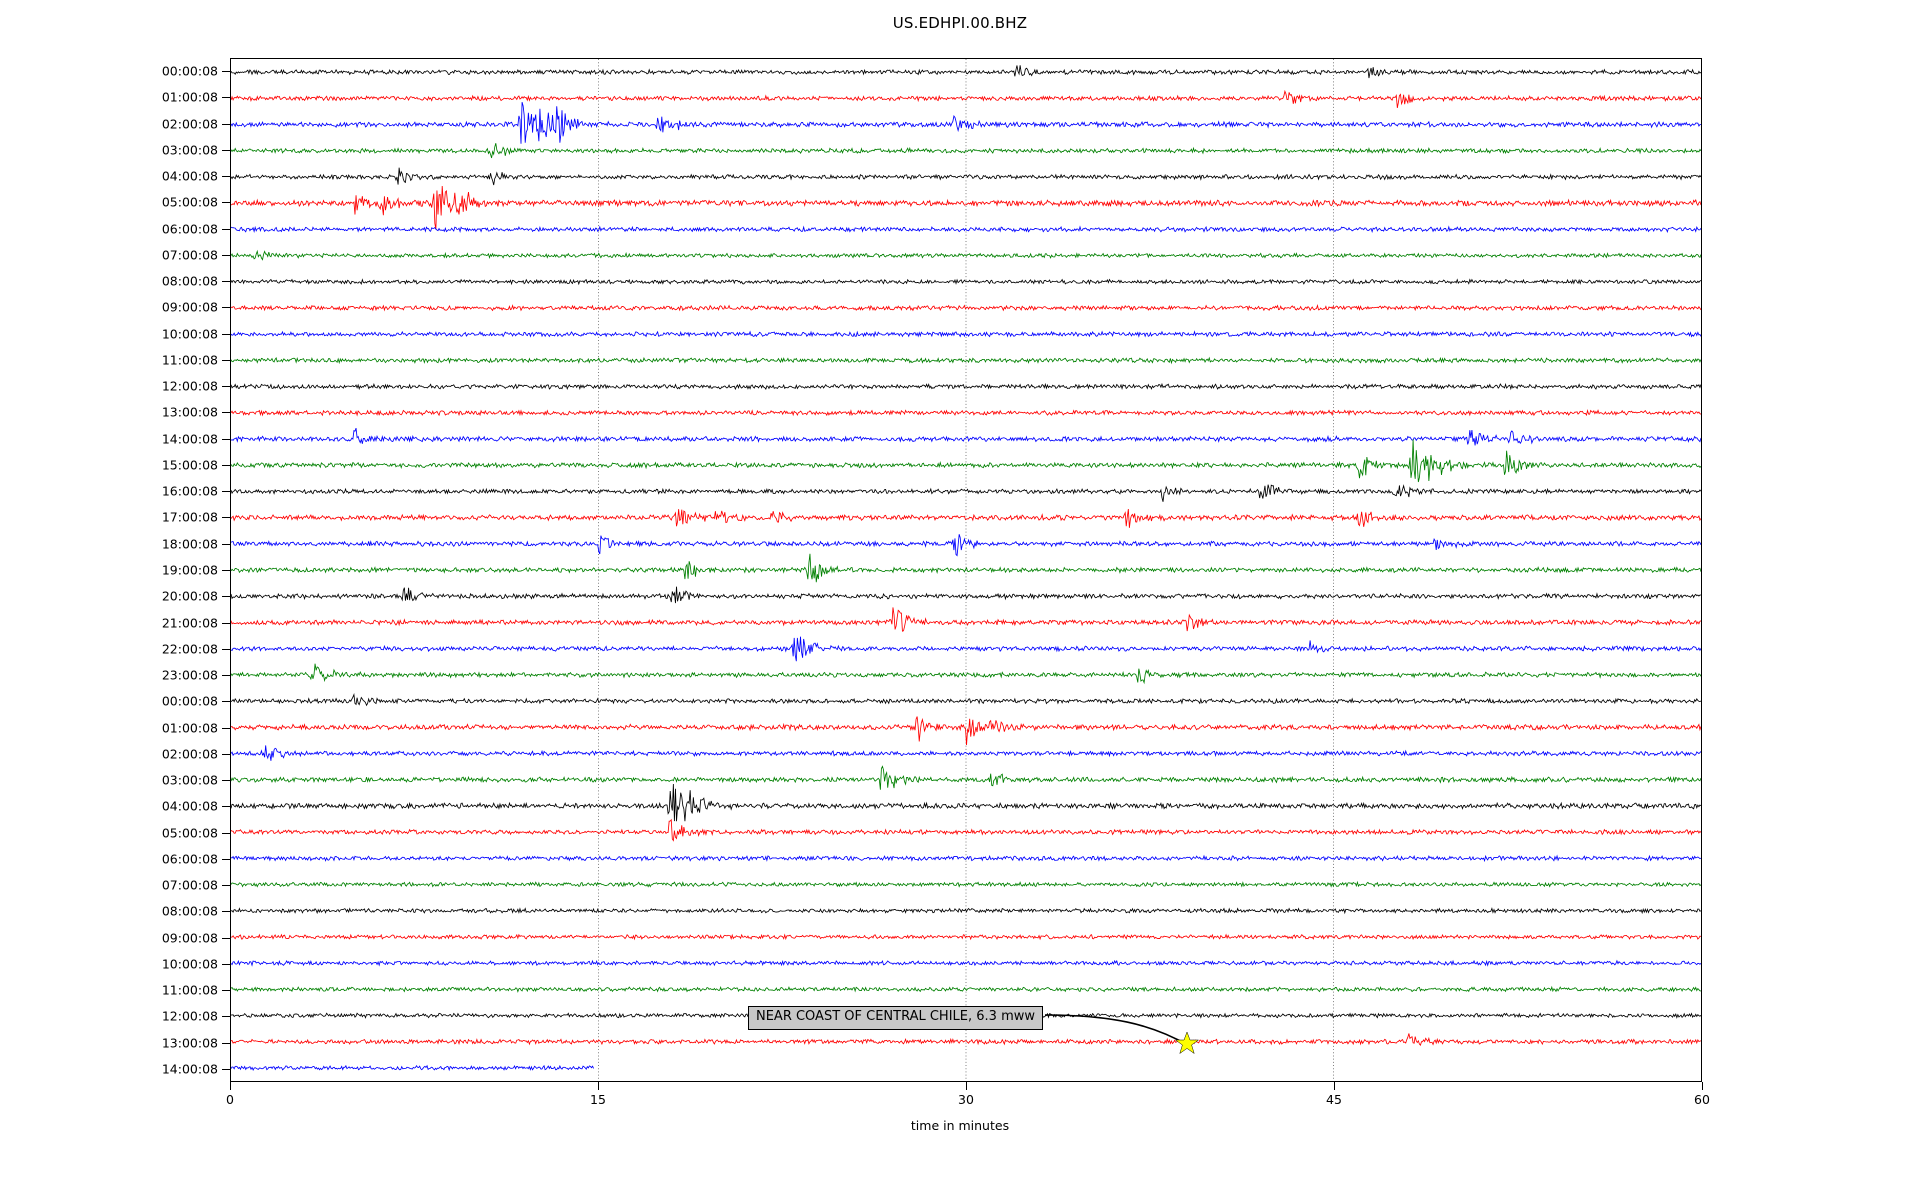 This screenshot has height=1200, width=1920. What do you see at coordinates (189, 544) in the screenshot?
I see `y-axis-tick-label: 18:00:08` at bounding box center [189, 544].